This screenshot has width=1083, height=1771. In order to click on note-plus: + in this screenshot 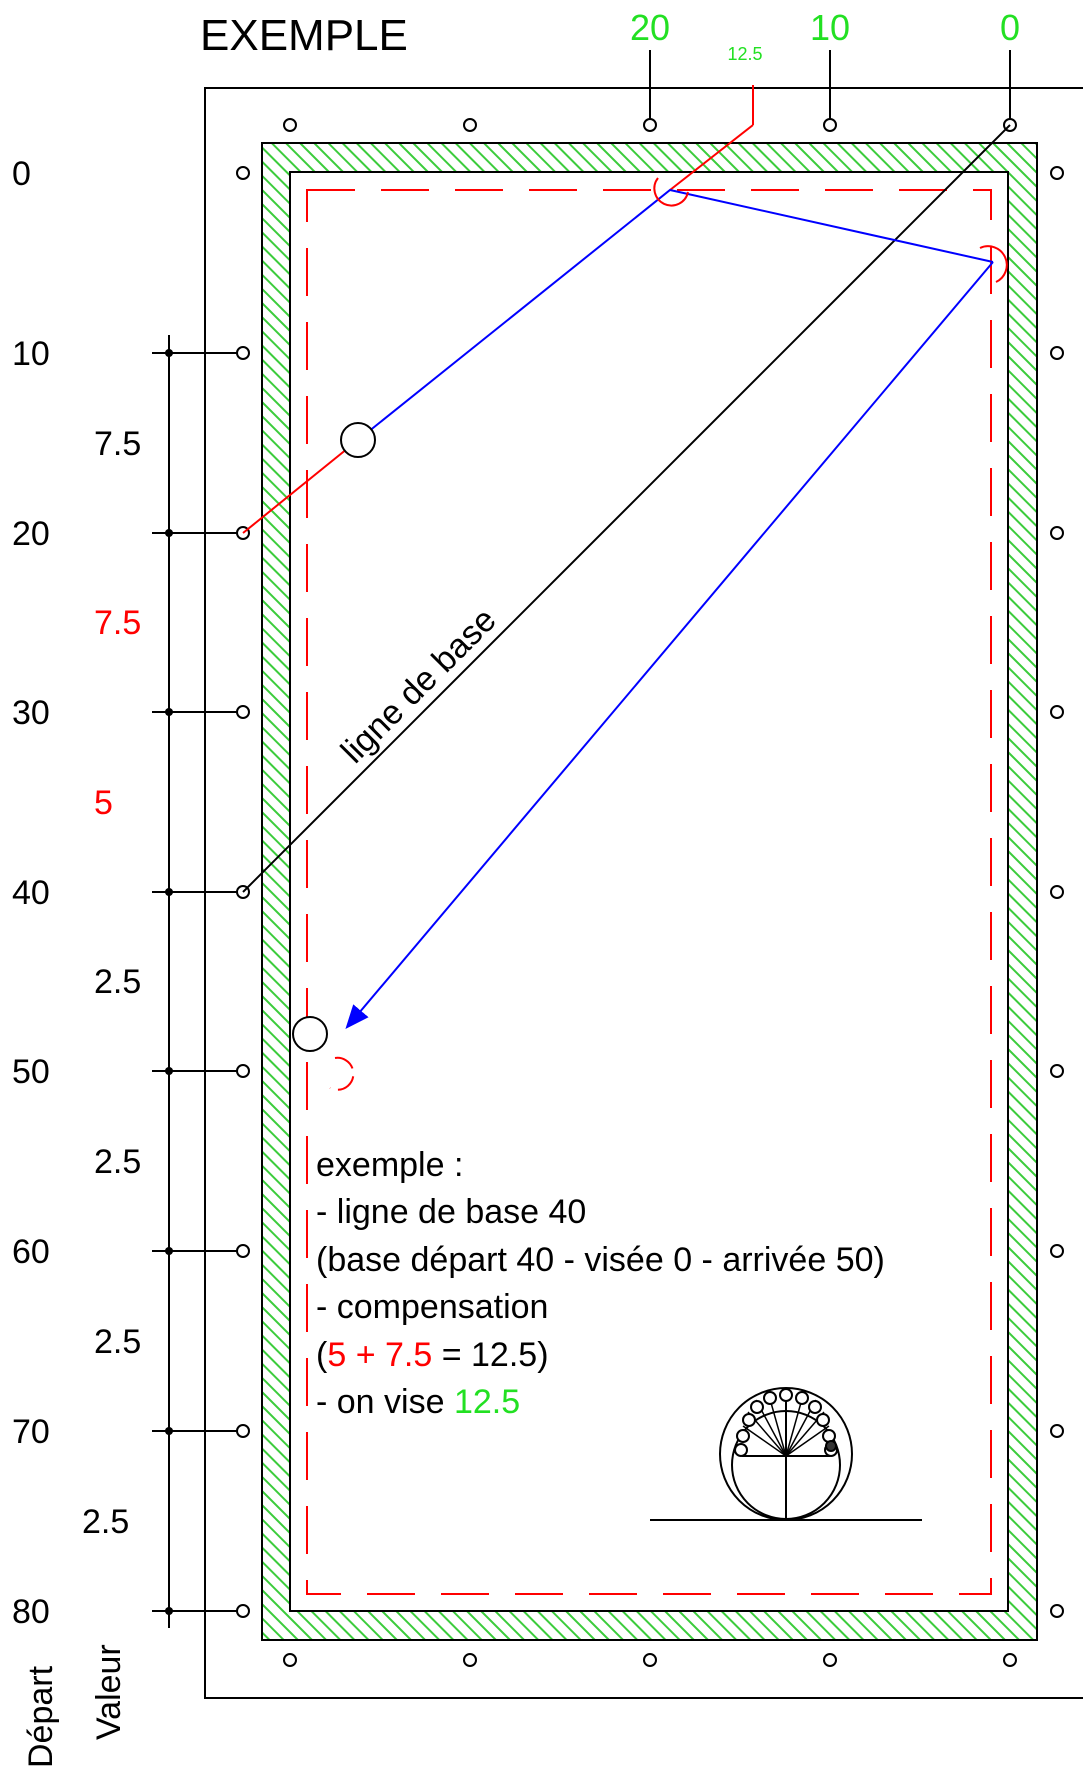, I will do `click(365, 1355)`.